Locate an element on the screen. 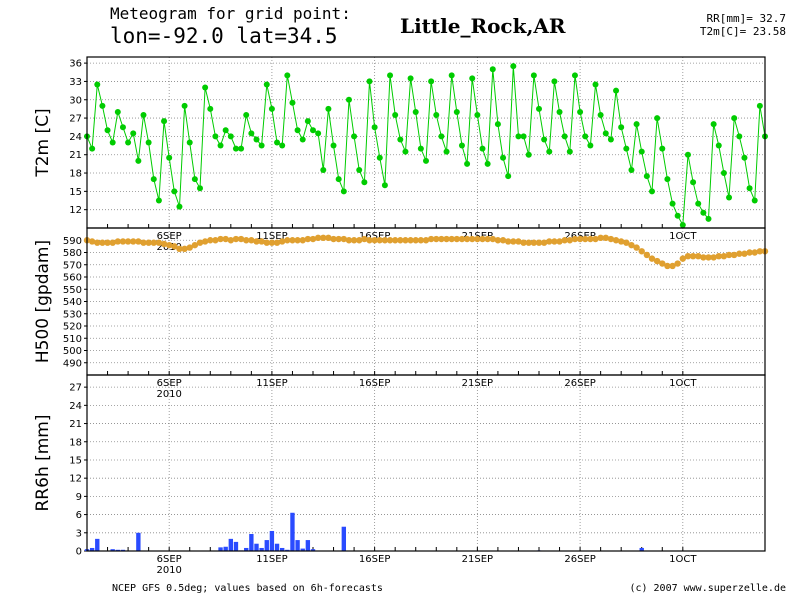  h500-year-label: 2010 is located at coordinates (168, 394).